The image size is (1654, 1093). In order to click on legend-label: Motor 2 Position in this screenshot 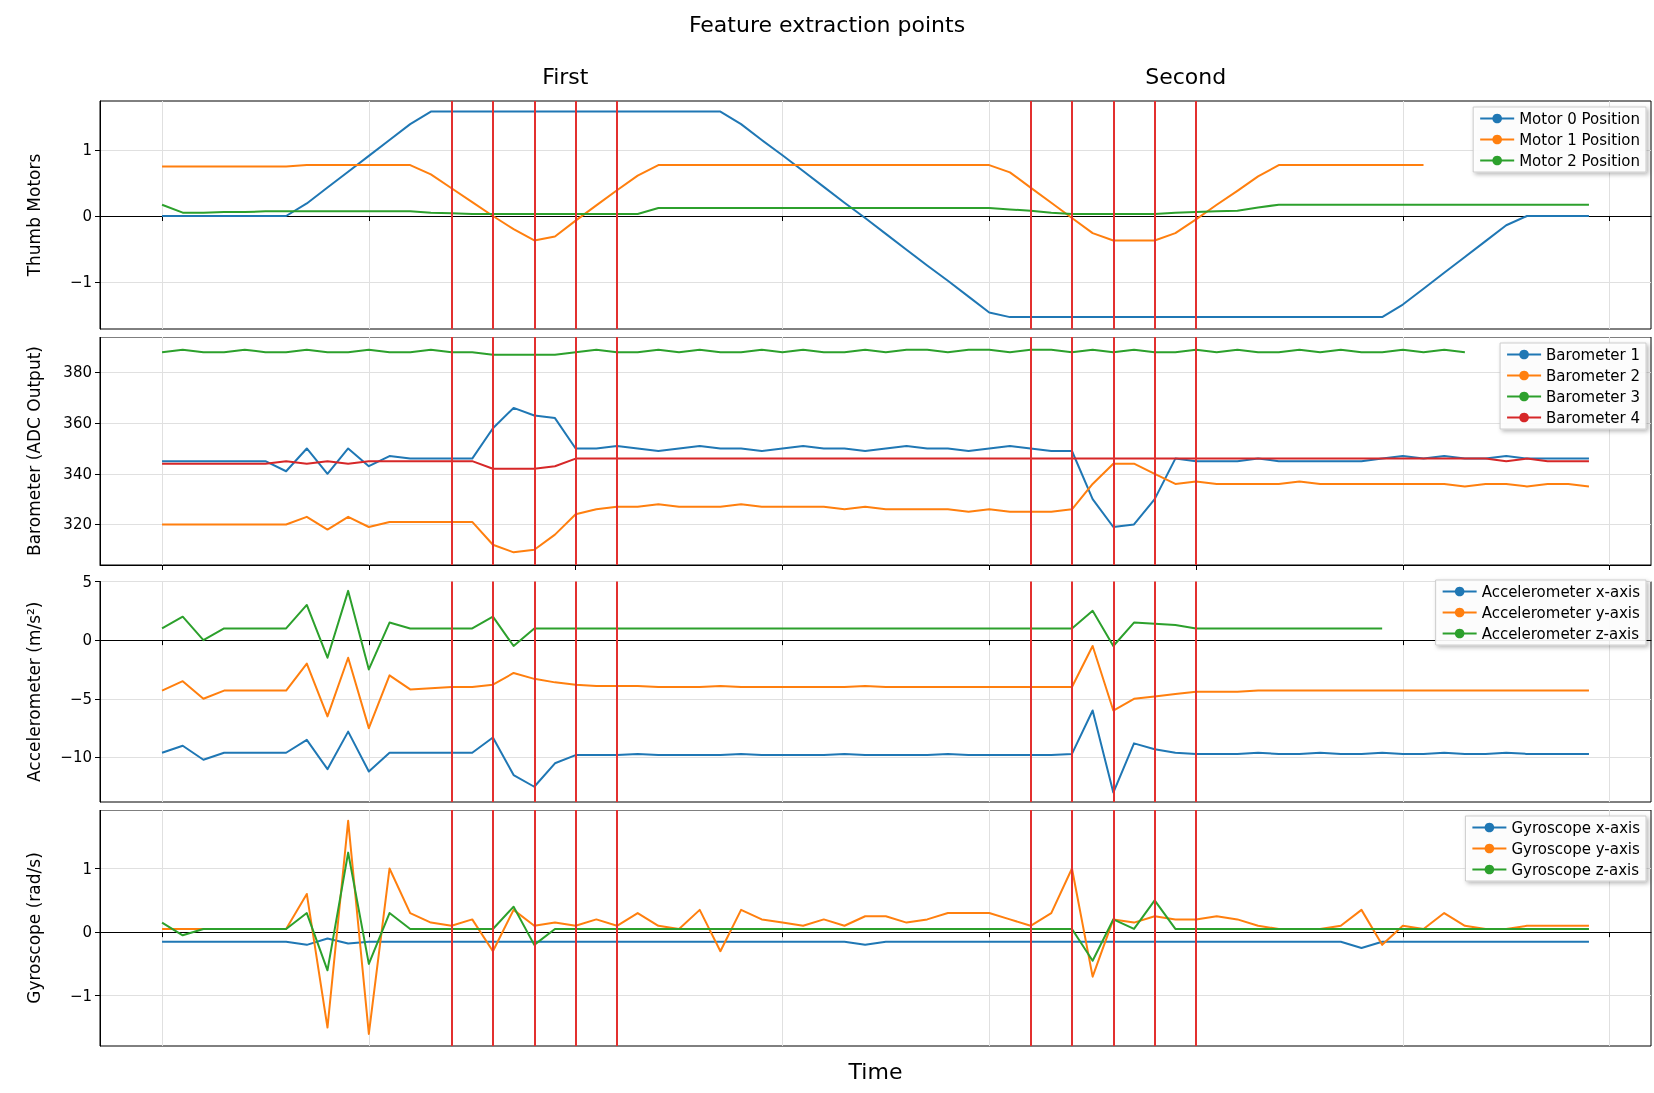, I will do `click(1579, 160)`.